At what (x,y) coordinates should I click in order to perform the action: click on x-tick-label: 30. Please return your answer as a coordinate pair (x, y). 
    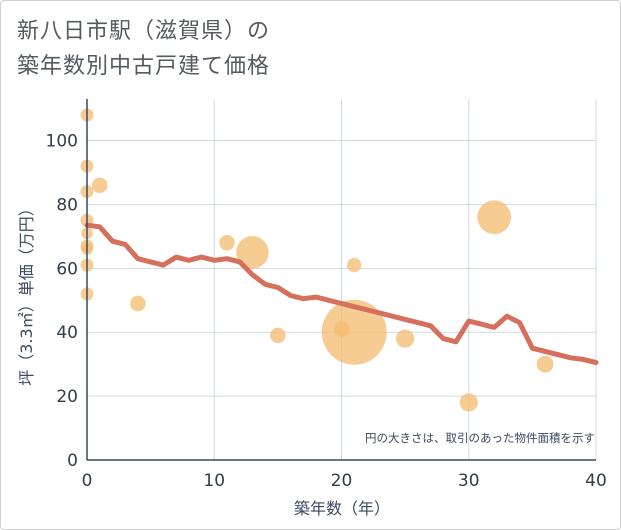
    Looking at the image, I should click on (469, 481).